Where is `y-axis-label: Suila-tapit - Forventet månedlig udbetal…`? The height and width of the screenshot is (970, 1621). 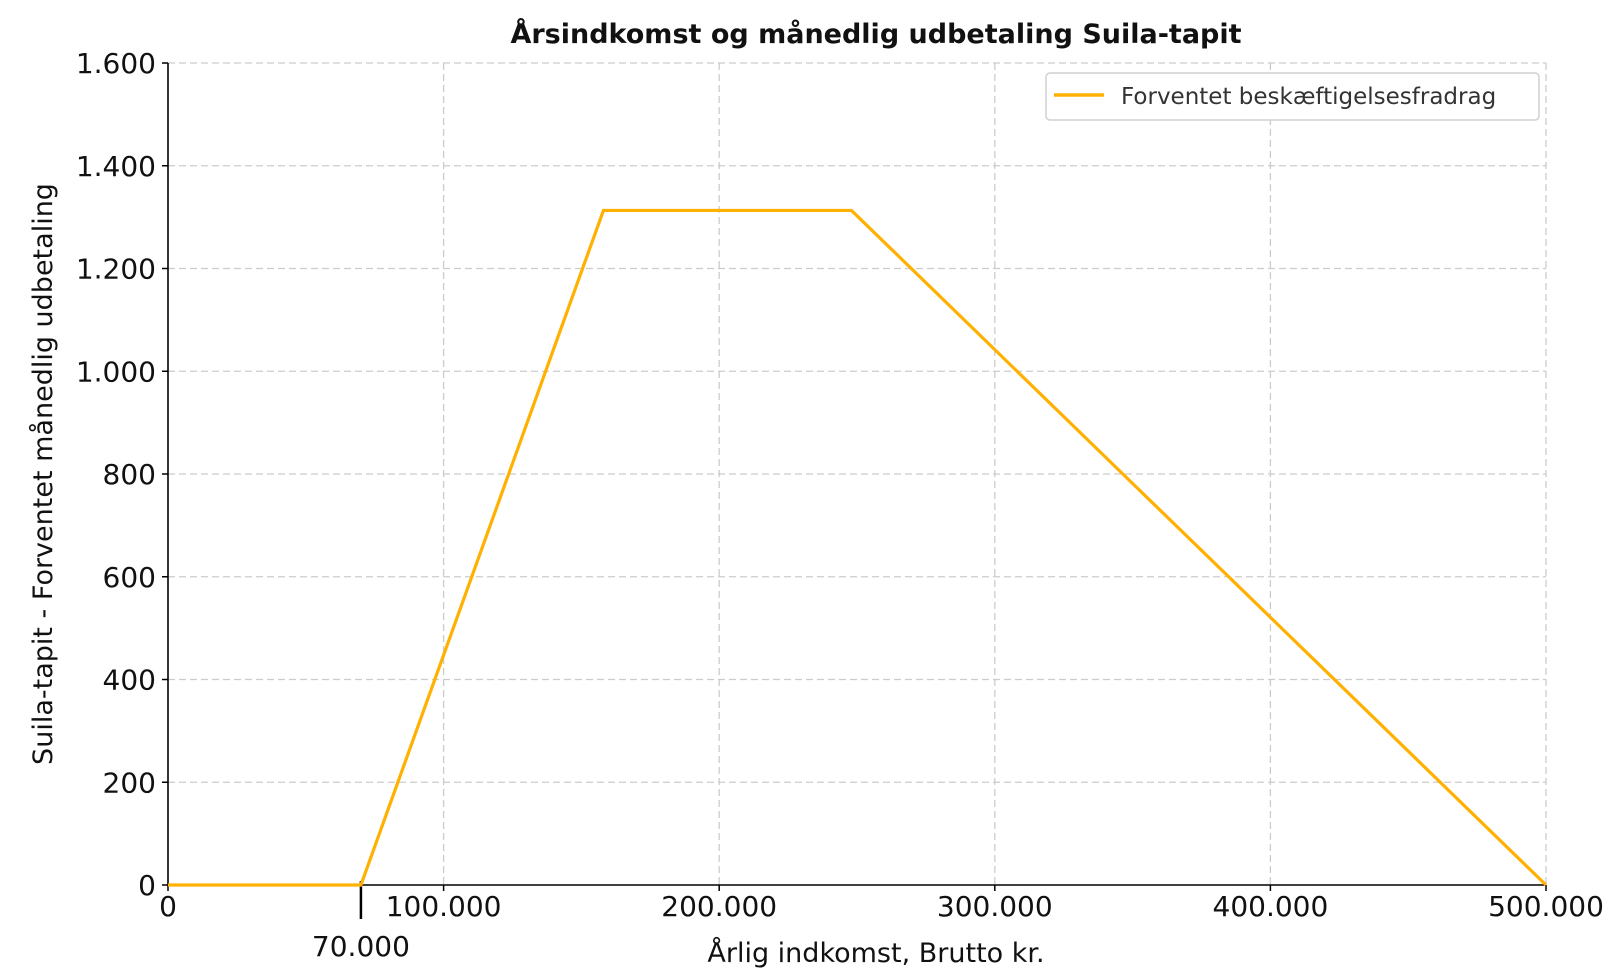
y-axis-label: Suila-tapit - Forventet månedlig udbetal… is located at coordinates (43, 474).